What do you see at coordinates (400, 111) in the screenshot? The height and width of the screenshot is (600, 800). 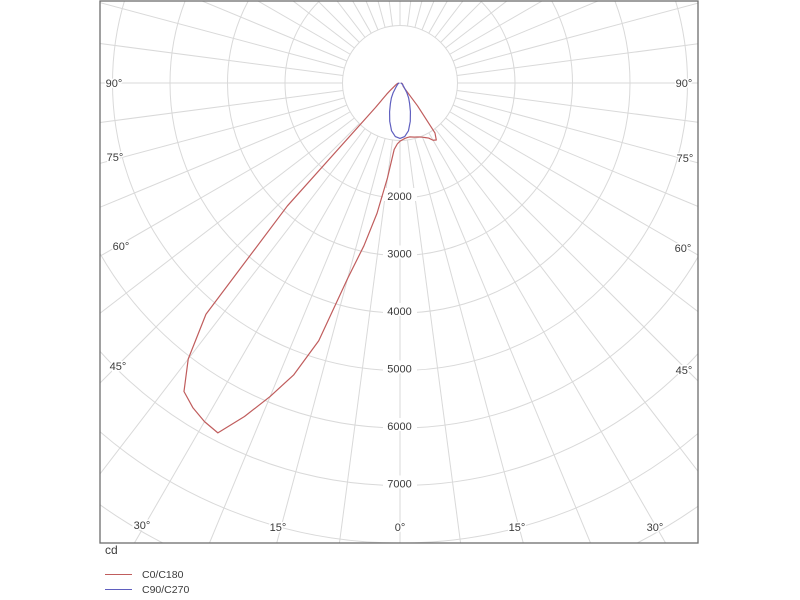 I see `curve-c90-c270` at bounding box center [400, 111].